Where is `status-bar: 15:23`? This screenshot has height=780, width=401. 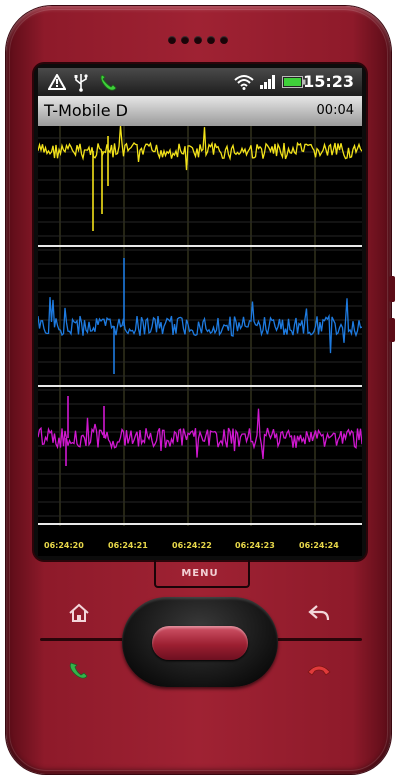 status-bar: 15:23 is located at coordinates (200, 82).